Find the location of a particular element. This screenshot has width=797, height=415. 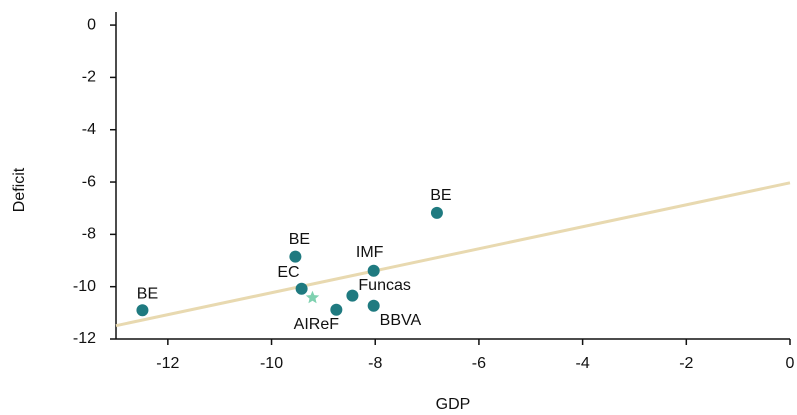

x-tick-label: -12 is located at coordinates (167, 363).